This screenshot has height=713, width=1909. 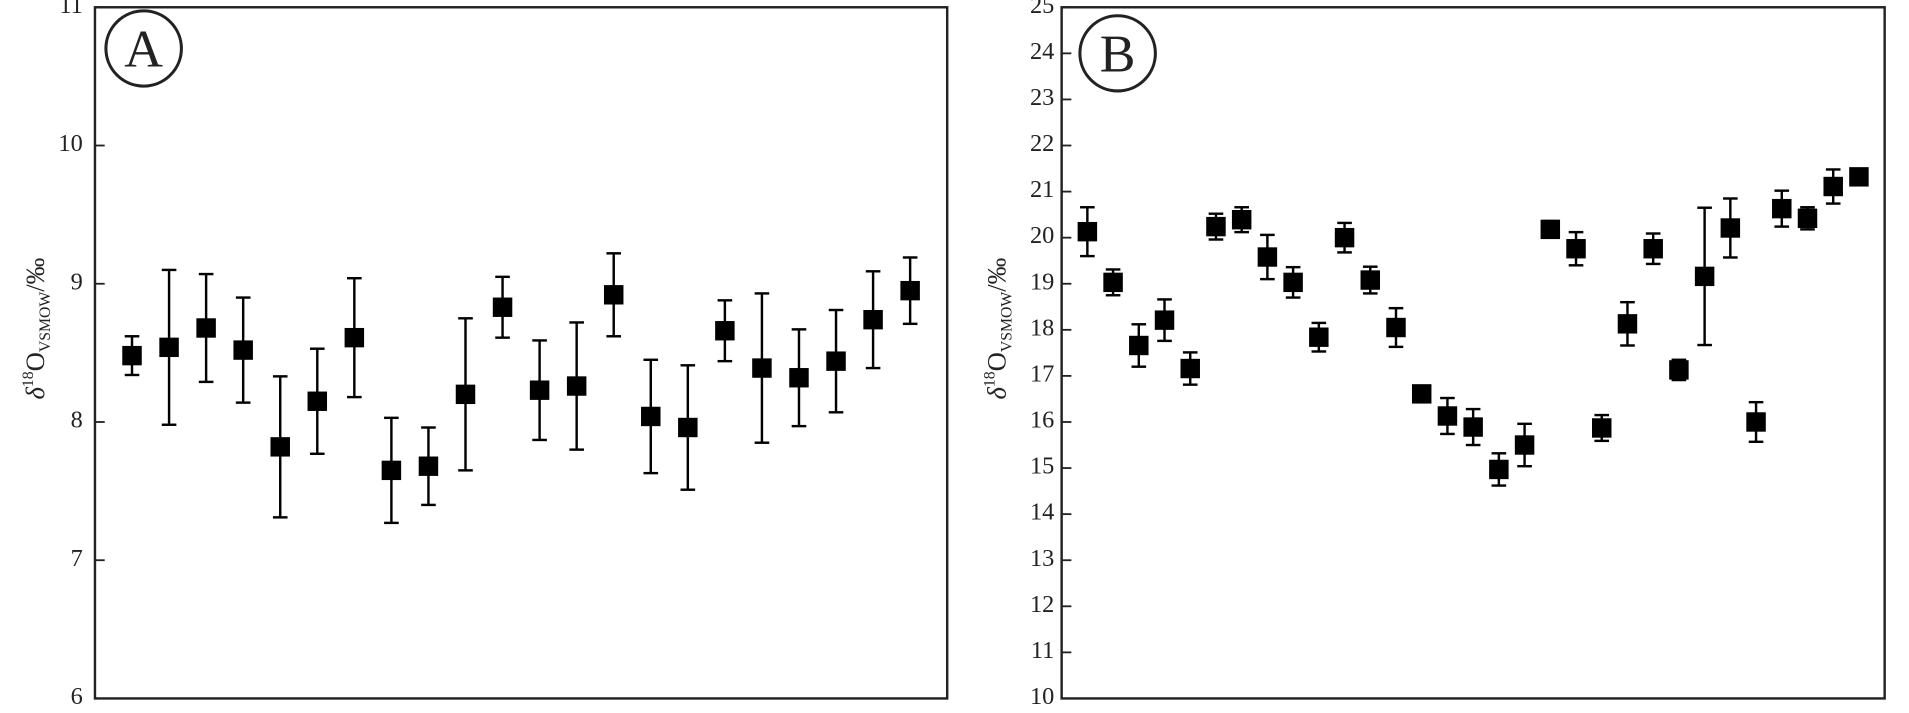 I want to click on y-tick-label: 8, so click(x=77, y=420).